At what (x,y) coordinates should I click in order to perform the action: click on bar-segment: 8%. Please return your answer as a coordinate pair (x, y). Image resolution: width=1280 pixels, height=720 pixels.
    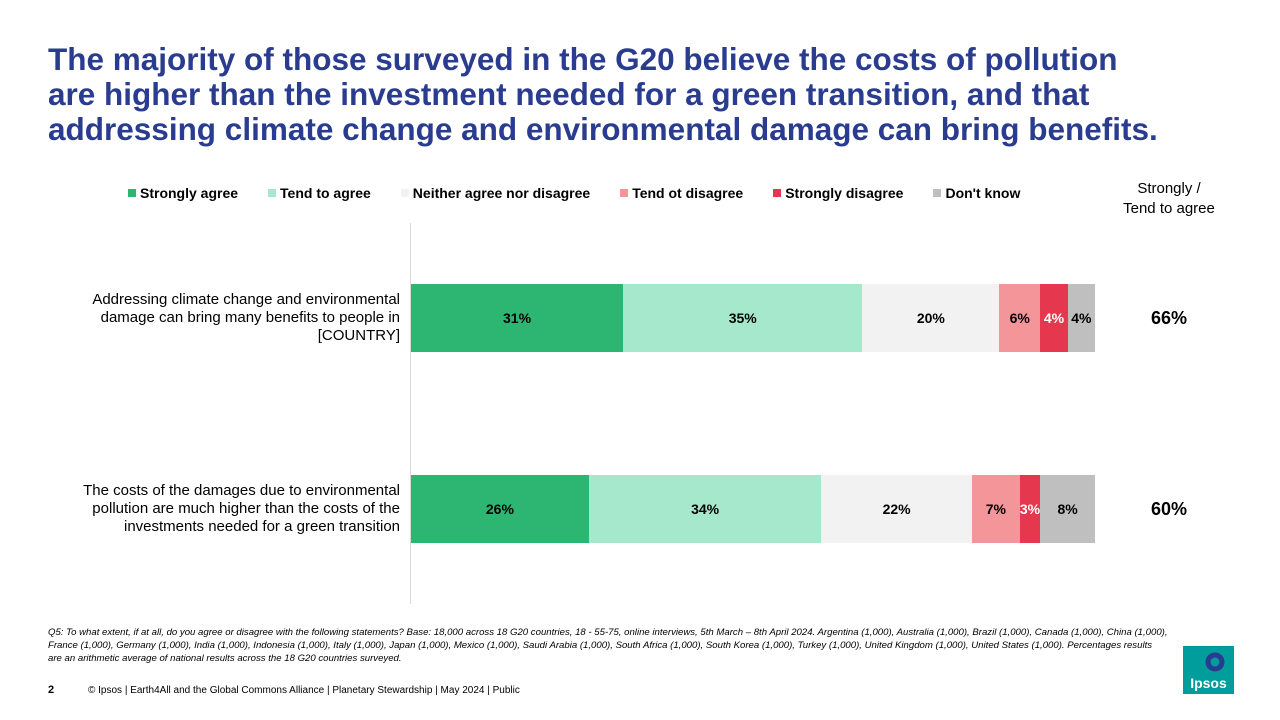
    Looking at the image, I should click on (1067, 509).